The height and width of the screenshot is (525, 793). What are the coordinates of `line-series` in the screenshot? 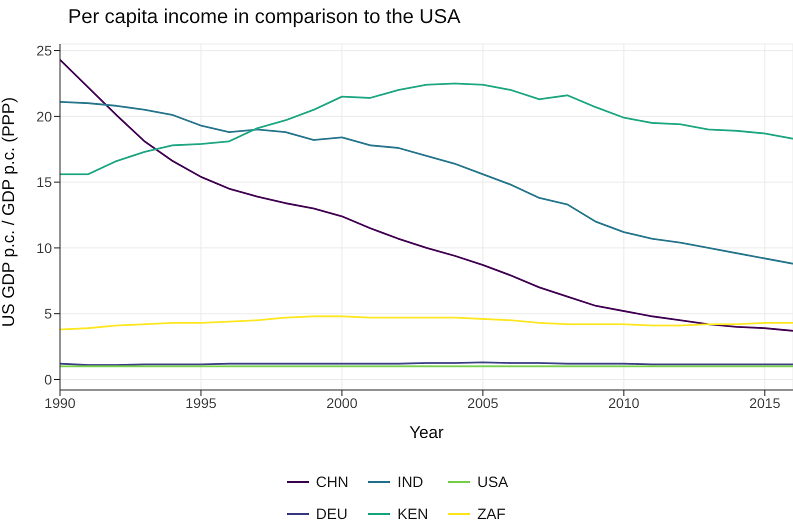 It's located at (426, 322).